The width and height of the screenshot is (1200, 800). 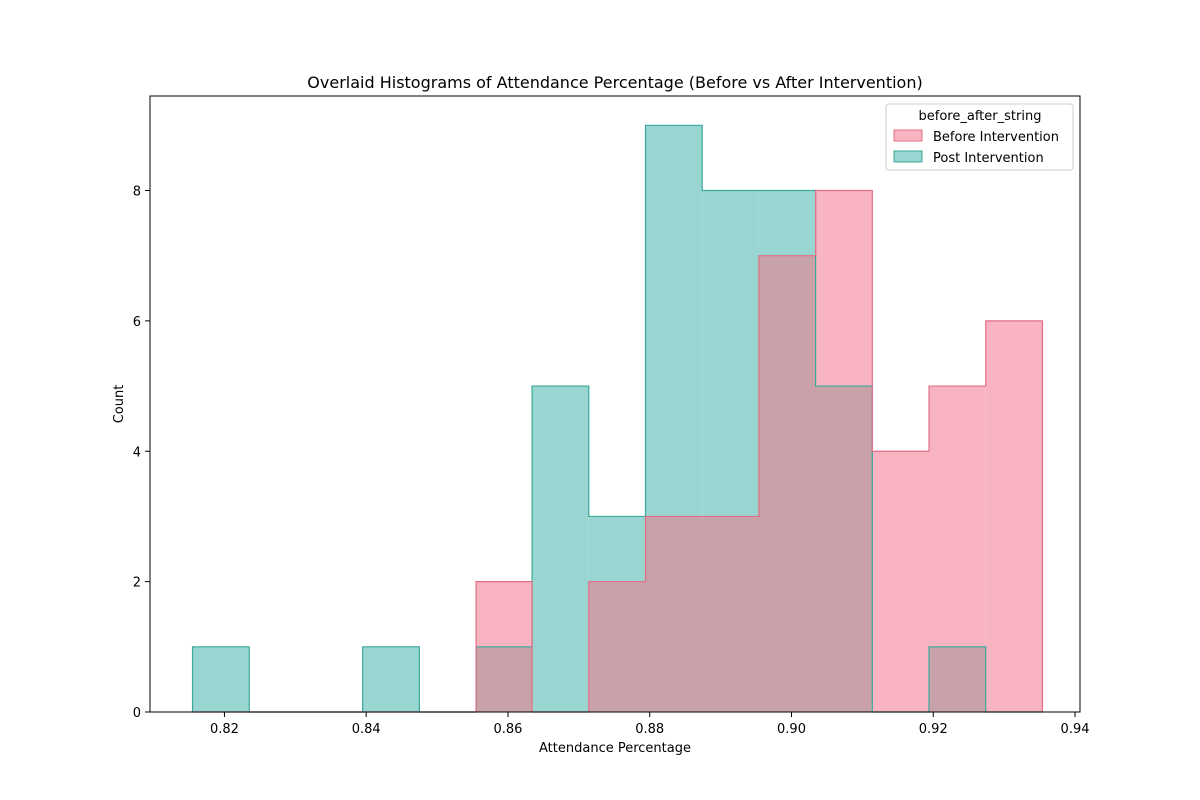 I want to click on legend-label-before: Before Intervention, so click(x=996, y=137).